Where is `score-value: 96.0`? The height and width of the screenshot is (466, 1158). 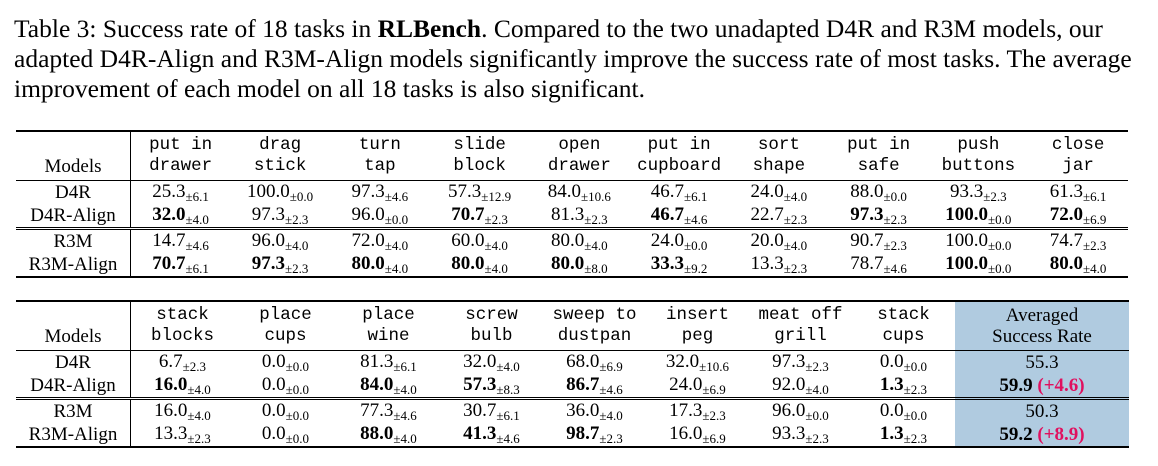
score-value: 96.0 is located at coordinates (368, 214).